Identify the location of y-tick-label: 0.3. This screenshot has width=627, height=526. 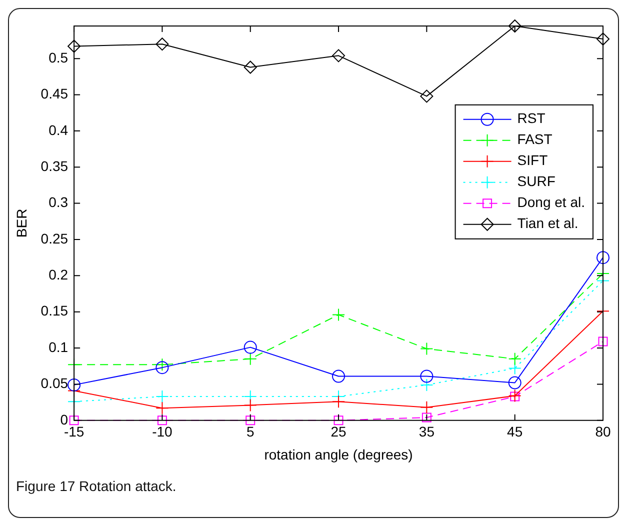
(58, 202).